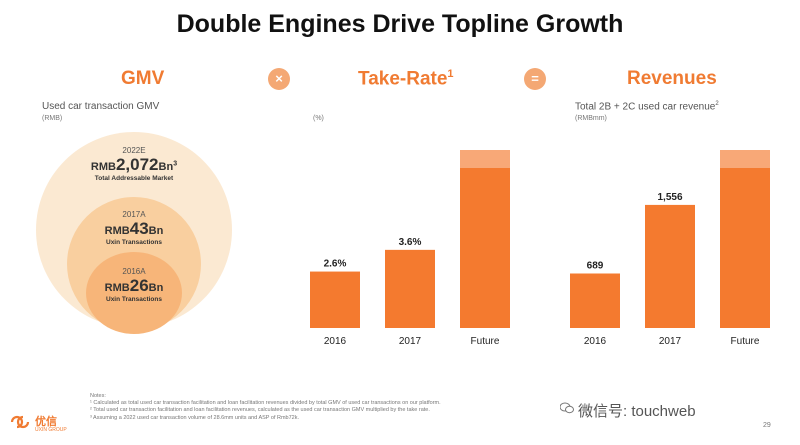  What do you see at coordinates (101, 106) in the screenshot?
I see `gmv-subtitle: Used car transaction GMV` at bounding box center [101, 106].